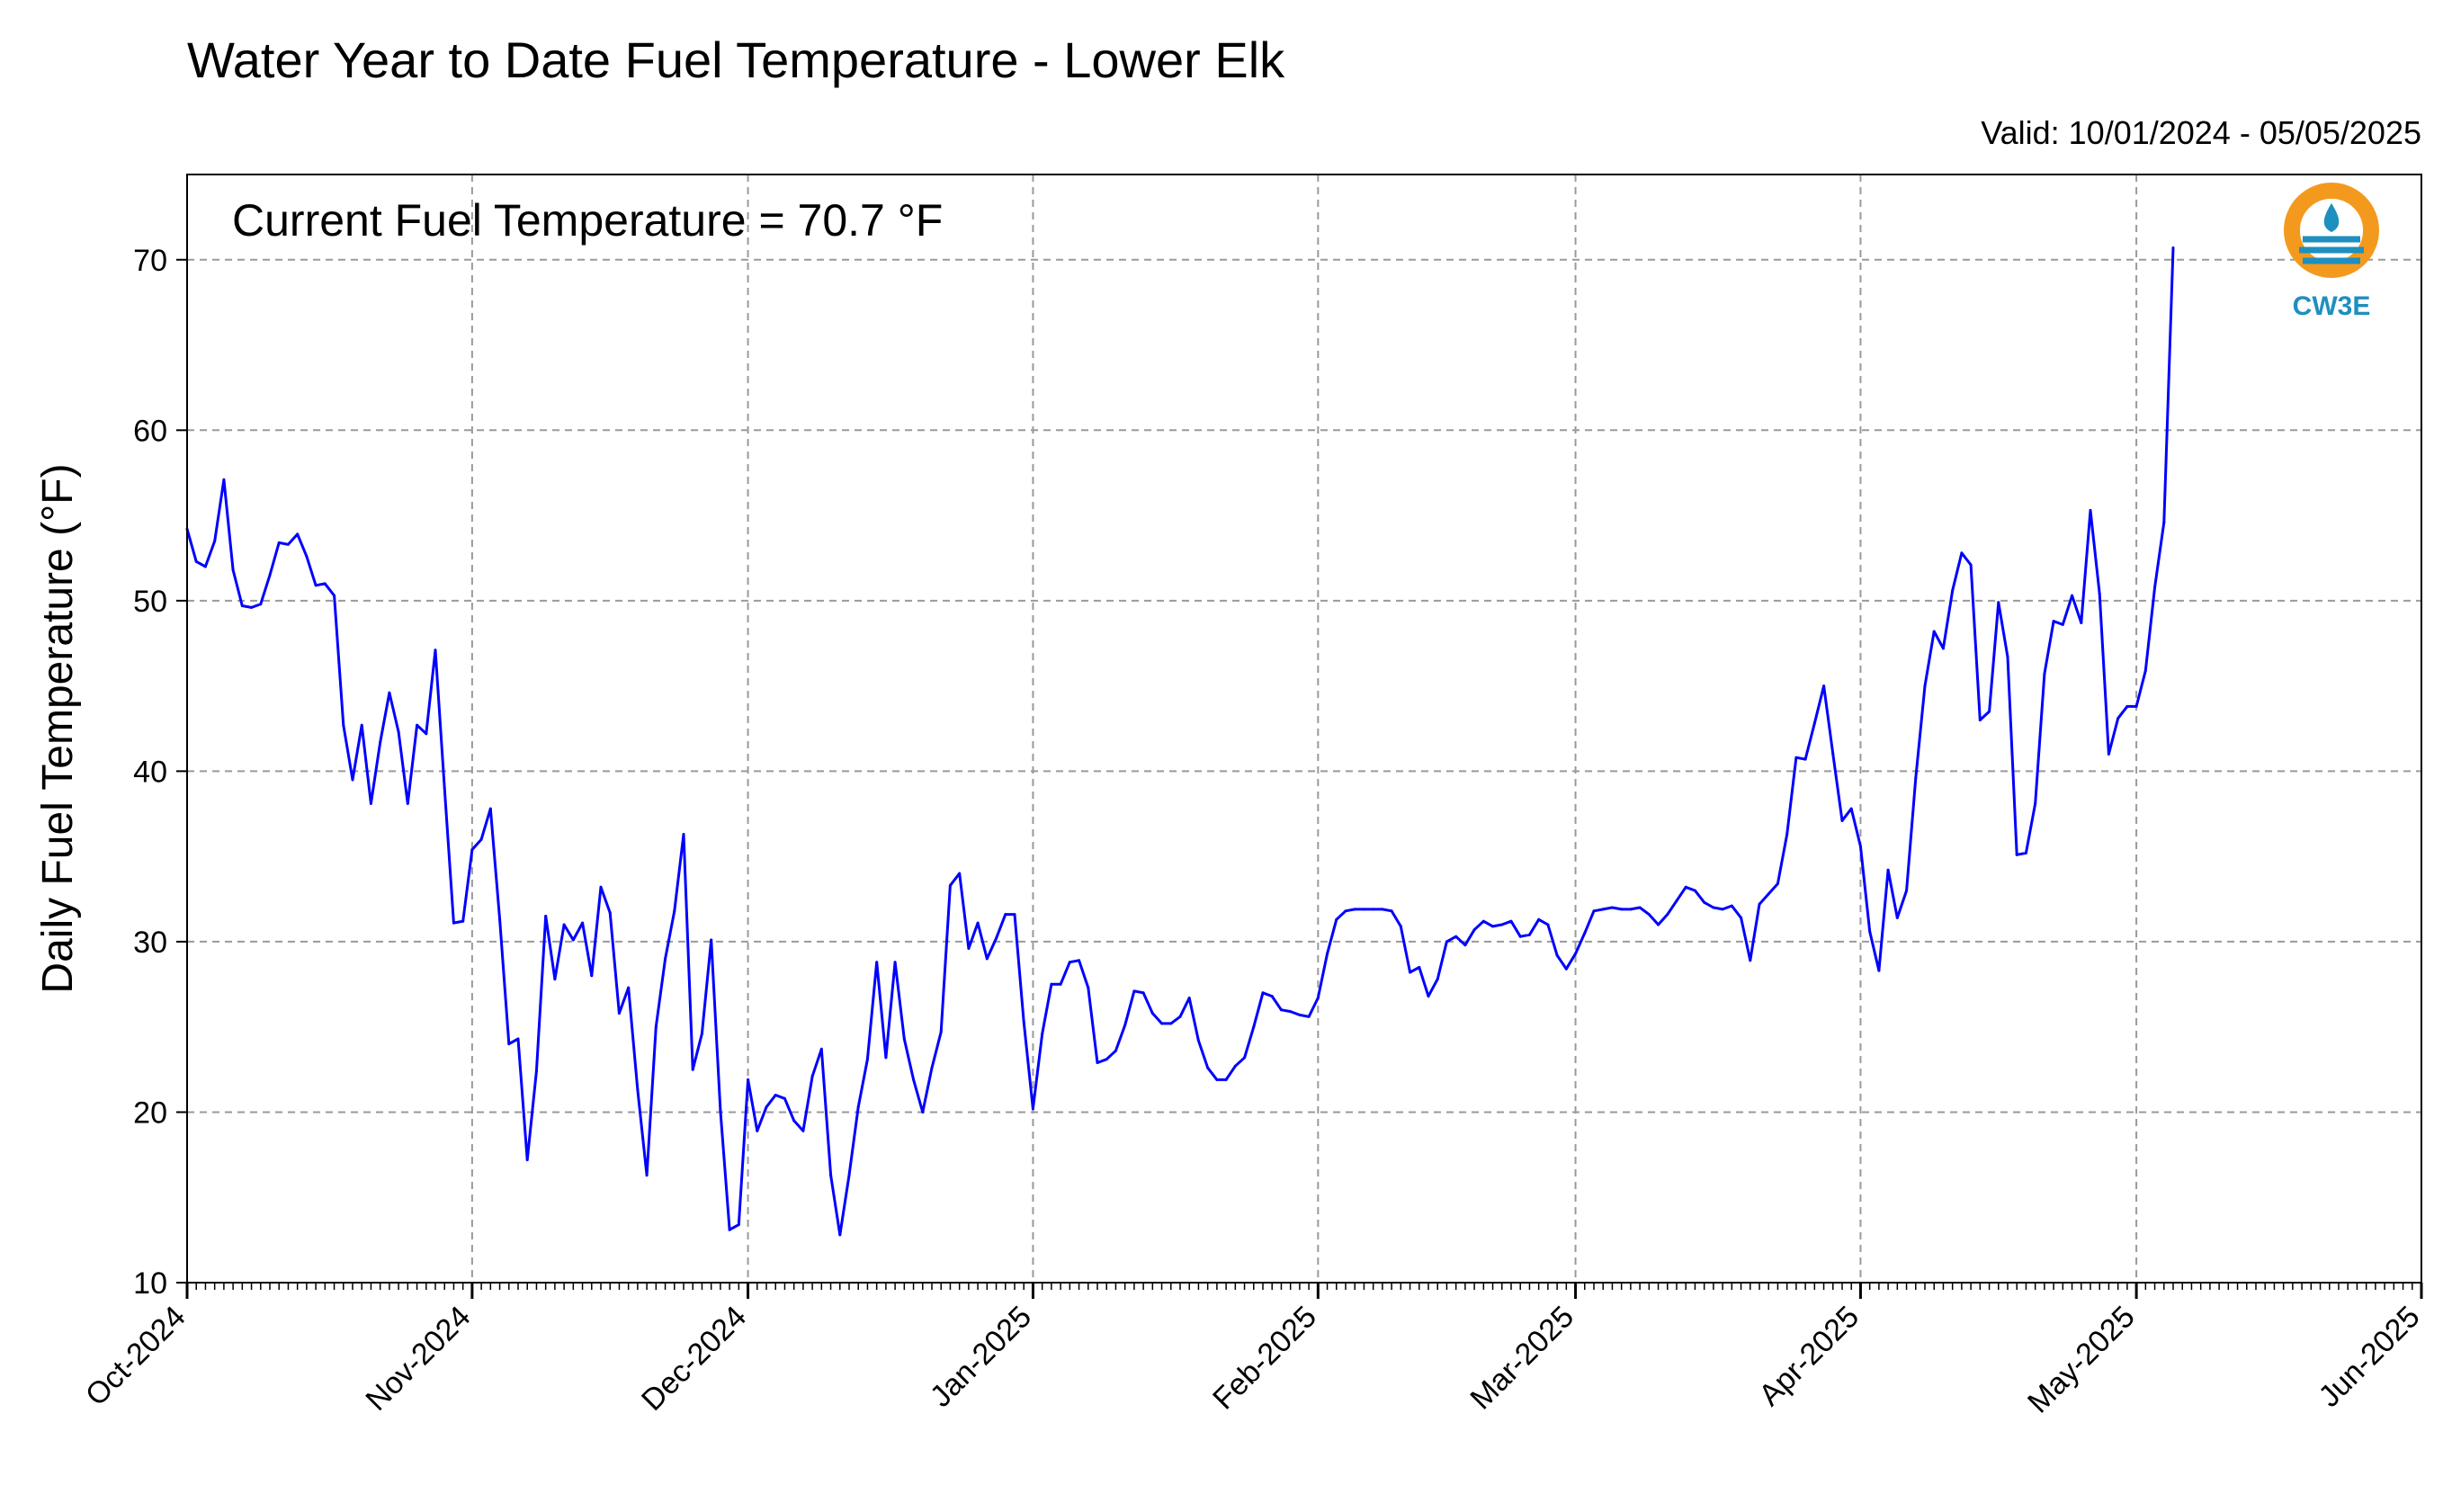 Image resolution: width=2452 pixels, height=1512 pixels. What do you see at coordinates (2081, 1360) in the screenshot?
I see `x-tick-label: May-2025` at bounding box center [2081, 1360].